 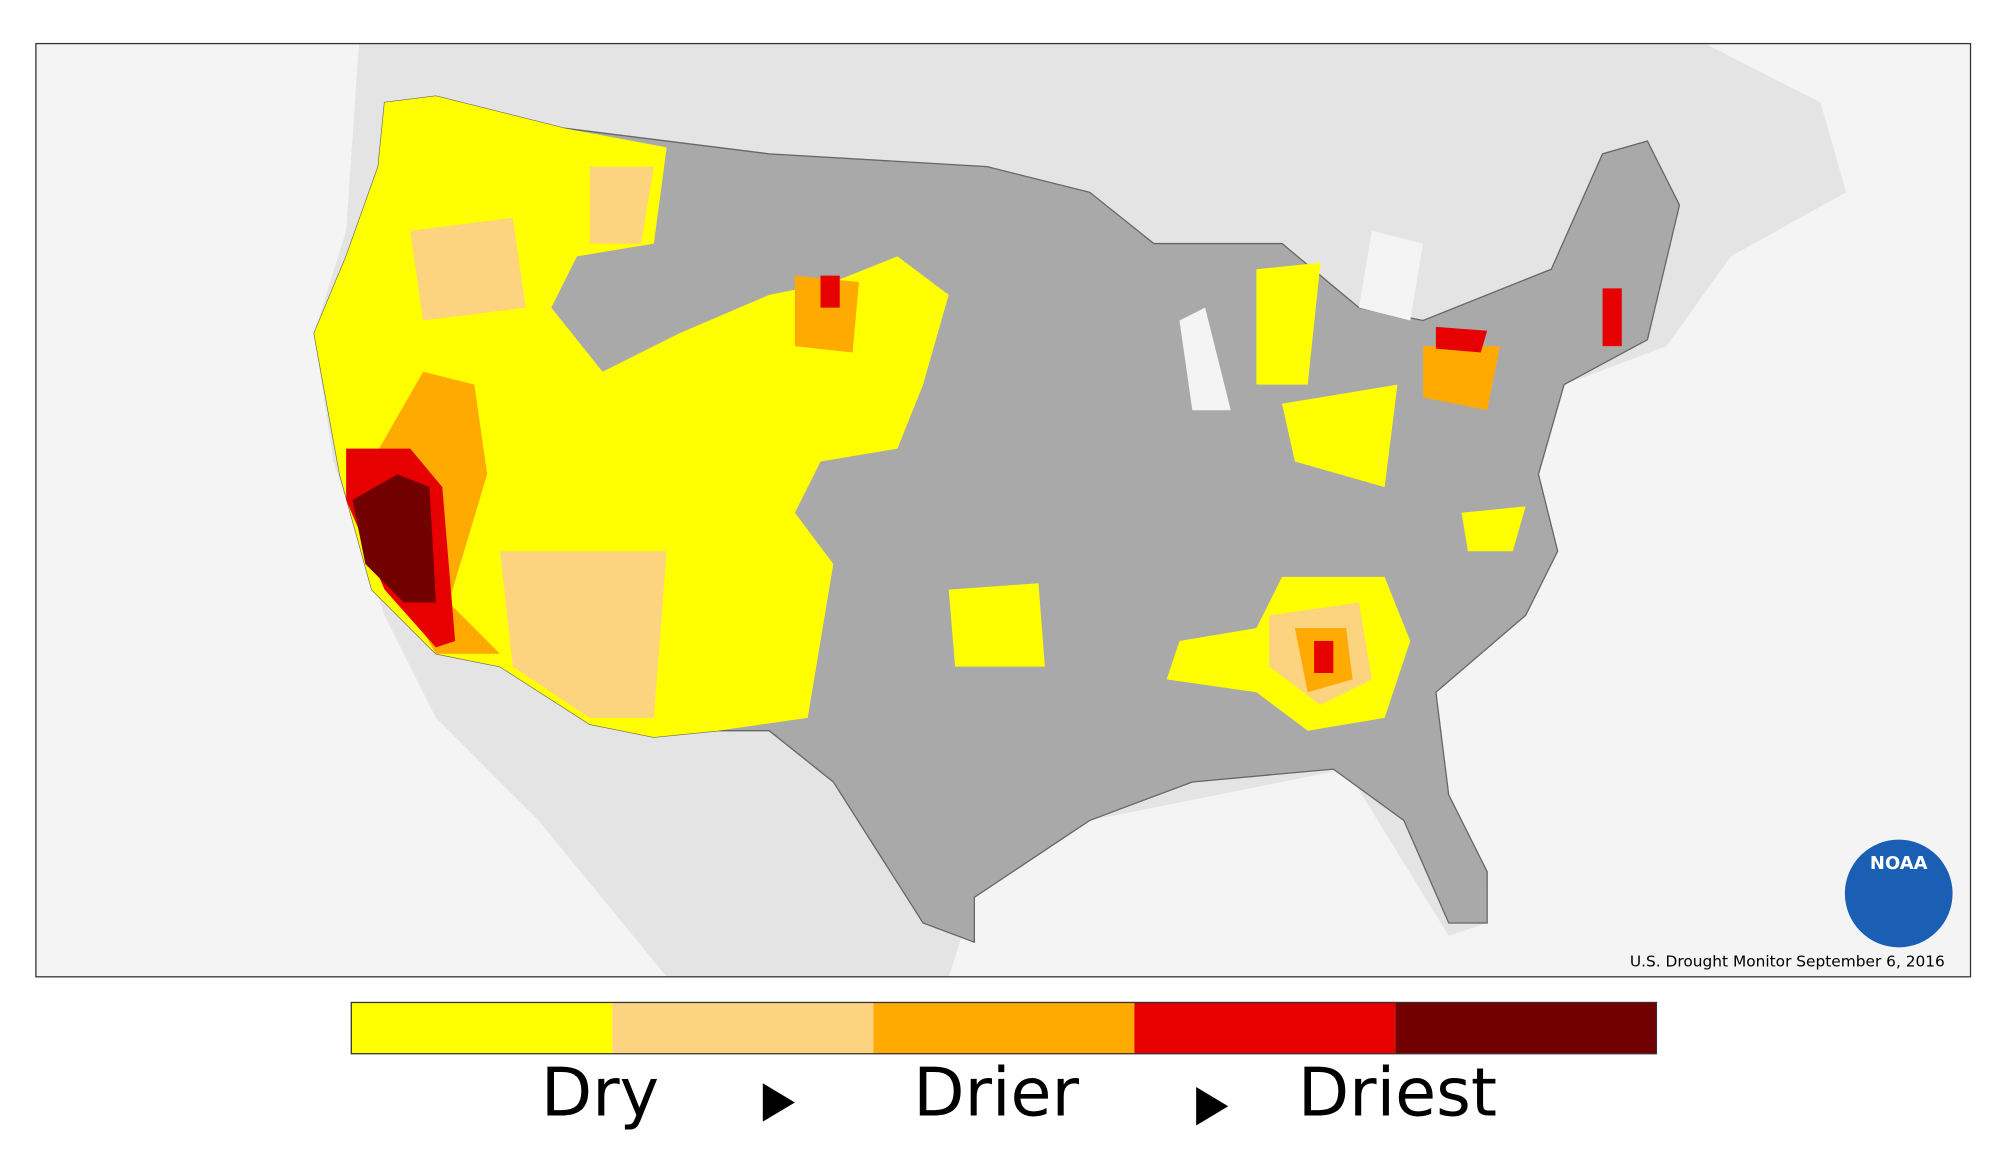 I want to click on logo-text: NOAA, so click(x=1899, y=863).